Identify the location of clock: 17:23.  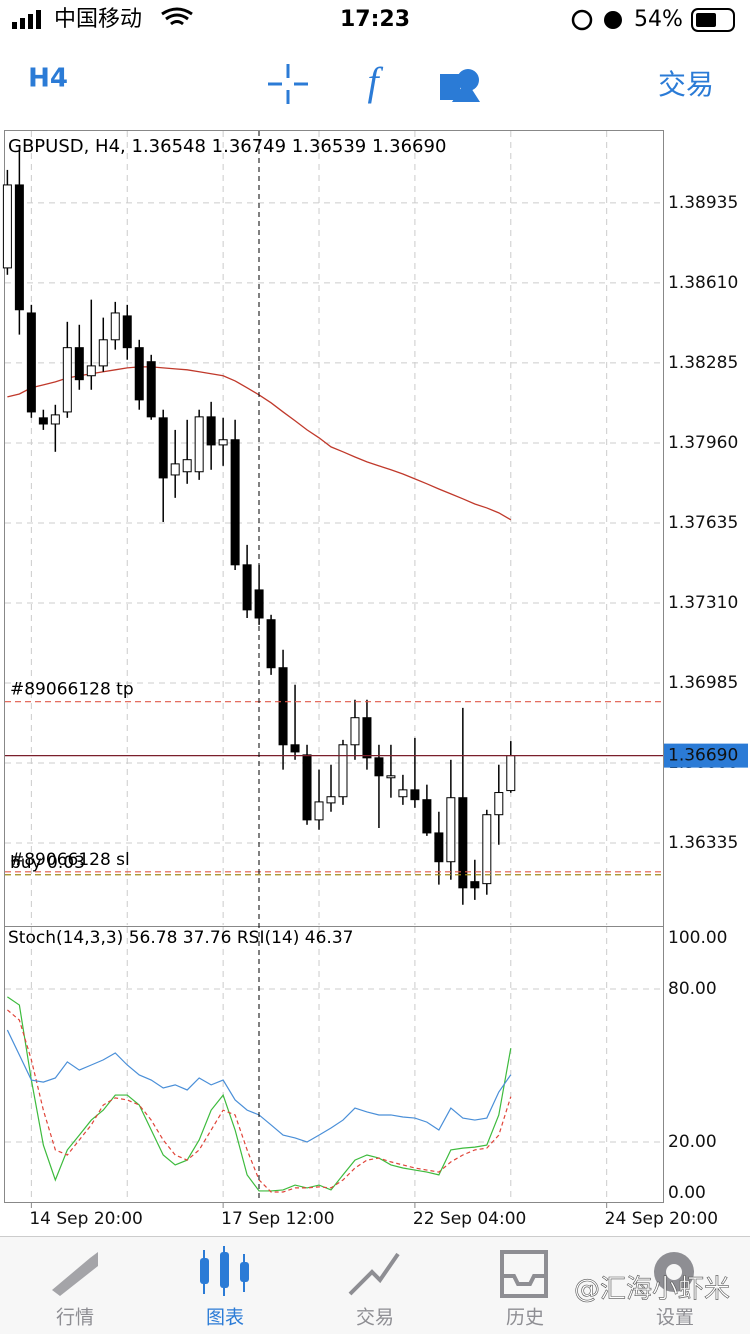
(375, 19).